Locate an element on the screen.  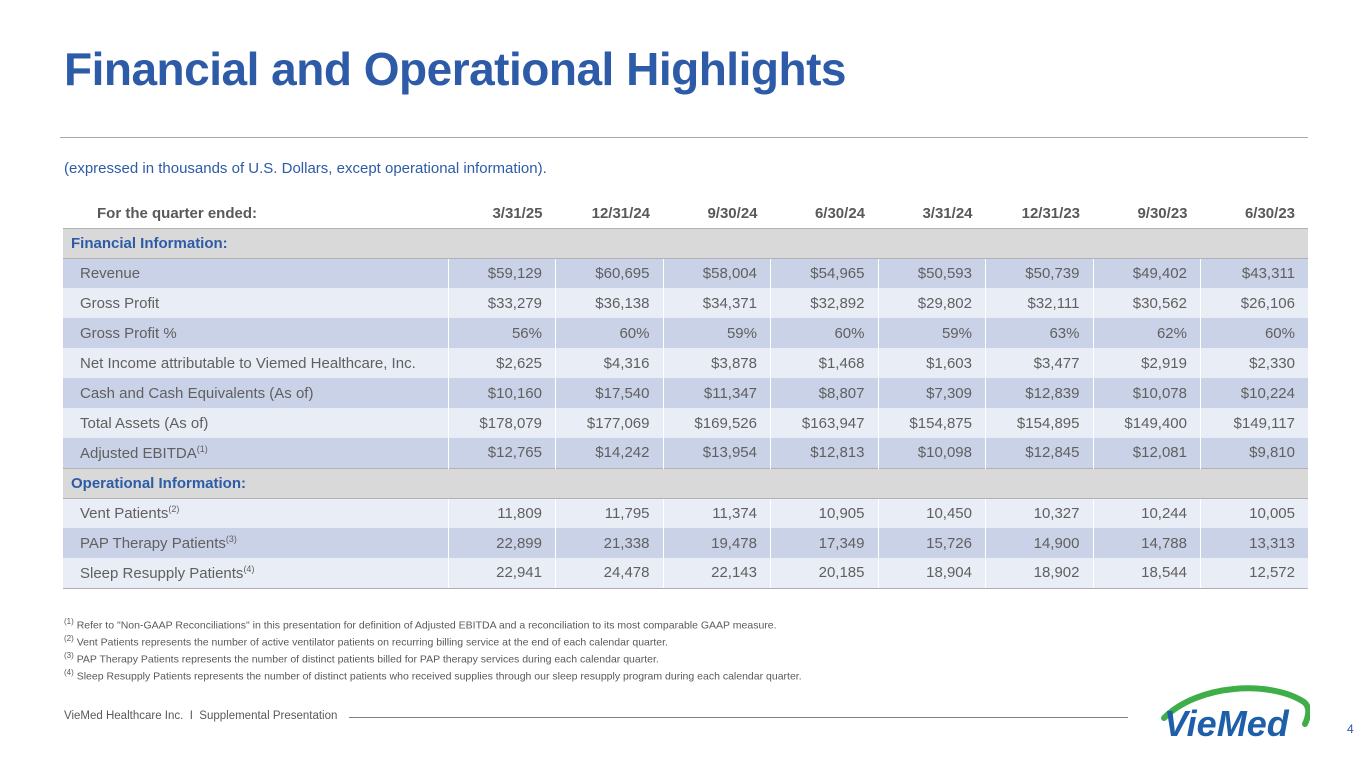
page-title: Financial and Operational Highlights is located at coordinates (455, 69).